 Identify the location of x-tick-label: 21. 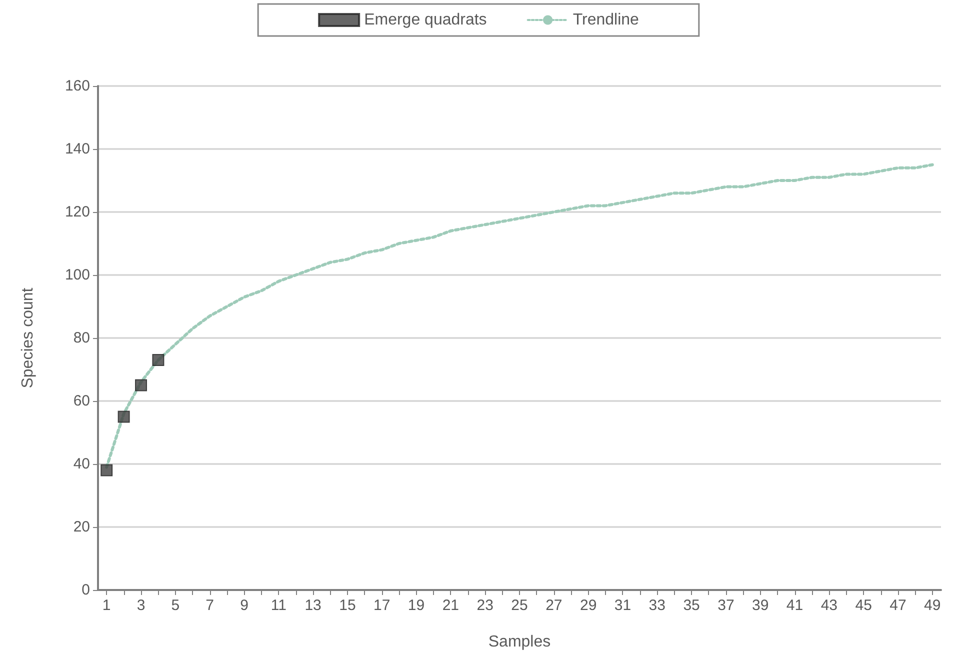
(451, 605).